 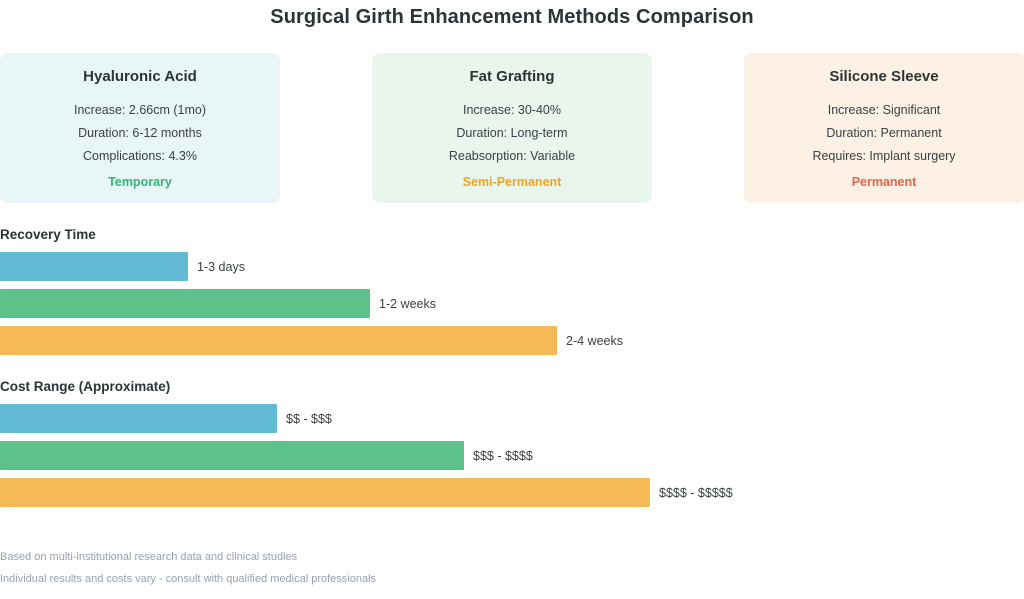 What do you see at coordinates (407, 303) in the screenshot?
I see `bar-value-label: 1-2 weeks` at bounding box center [407, 303].